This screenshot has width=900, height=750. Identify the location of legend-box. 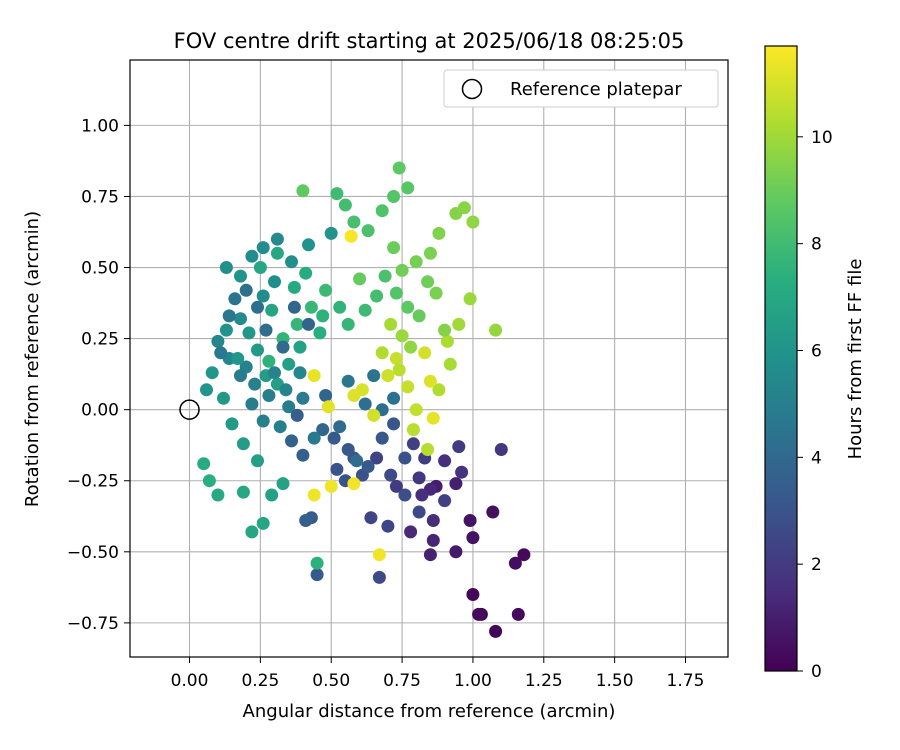
(581, 88).